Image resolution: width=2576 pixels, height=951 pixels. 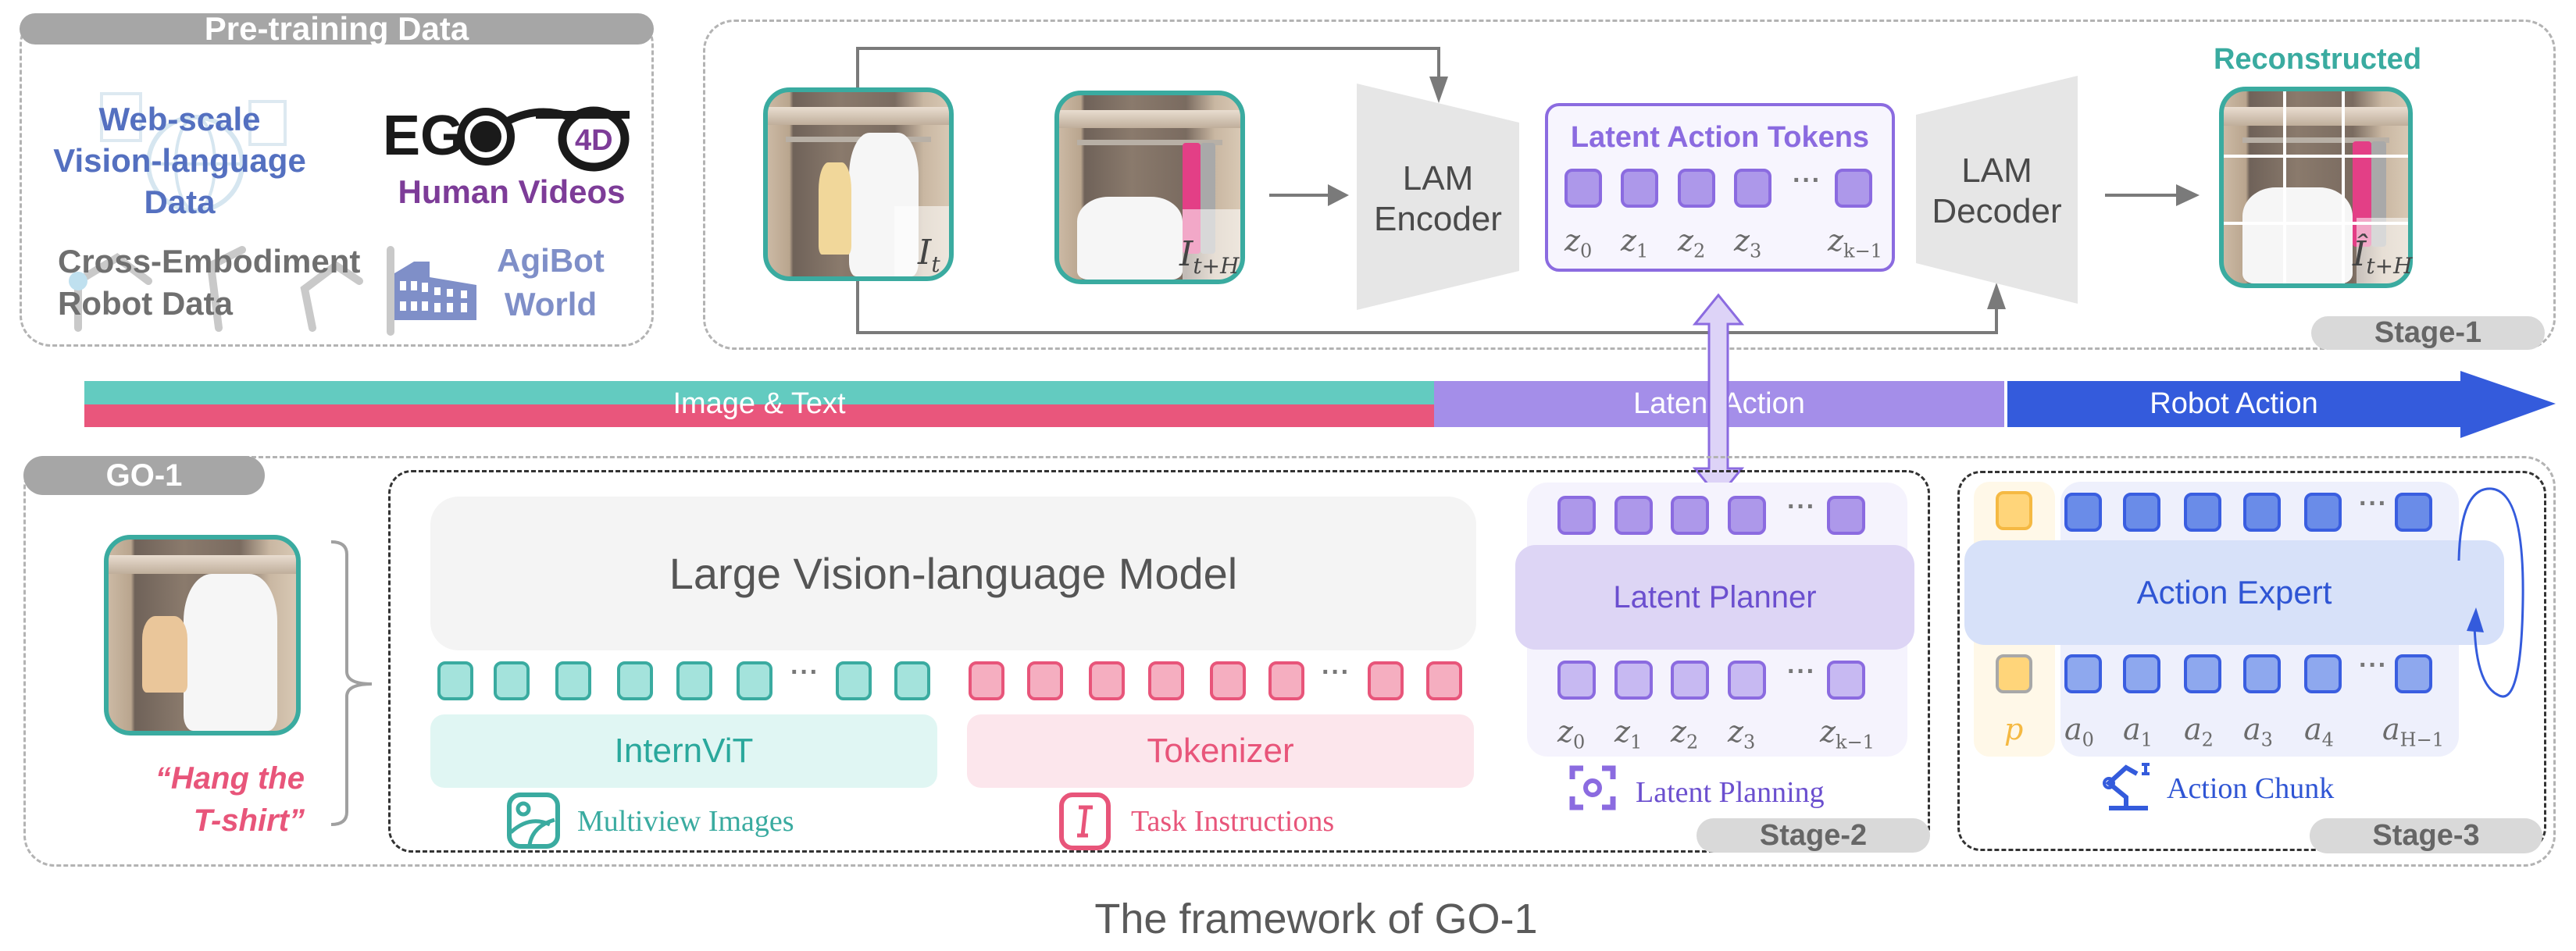 I want to click on stage1-label: Stage-1, so click(x=2428, y=332).